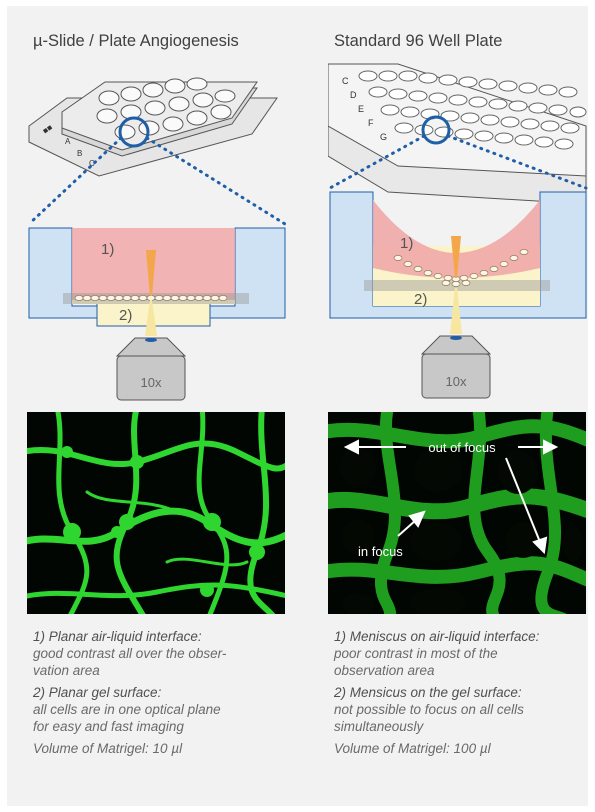 This screenshot has height=812, width=595. Describe the element at coordinates (361, 109) in the screenshot. I see `svg-text: E` at that location.